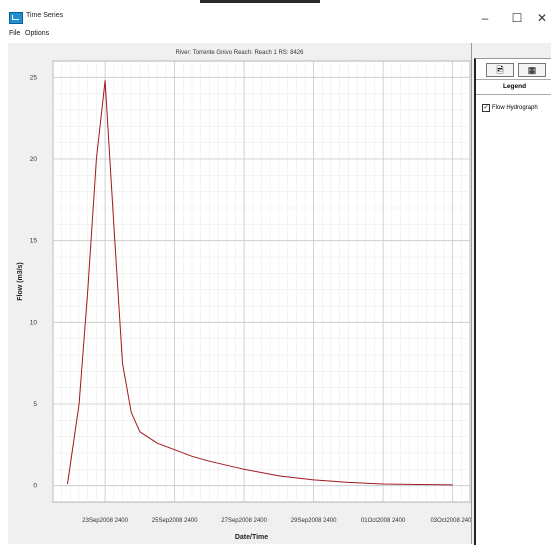  What do you see at coordinates (20, 281) in the screenshot?
I see `y-axis-label: Flow (m3/s)` at bounding box center [20, 281].